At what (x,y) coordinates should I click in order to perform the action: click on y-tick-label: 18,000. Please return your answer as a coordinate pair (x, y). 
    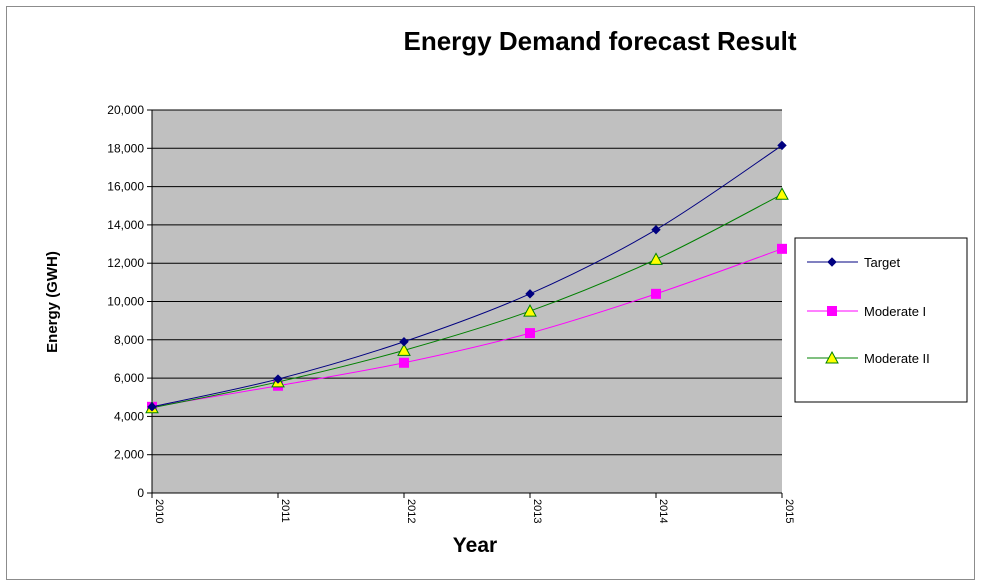
    Looking at the image, I should click on (125, 148).